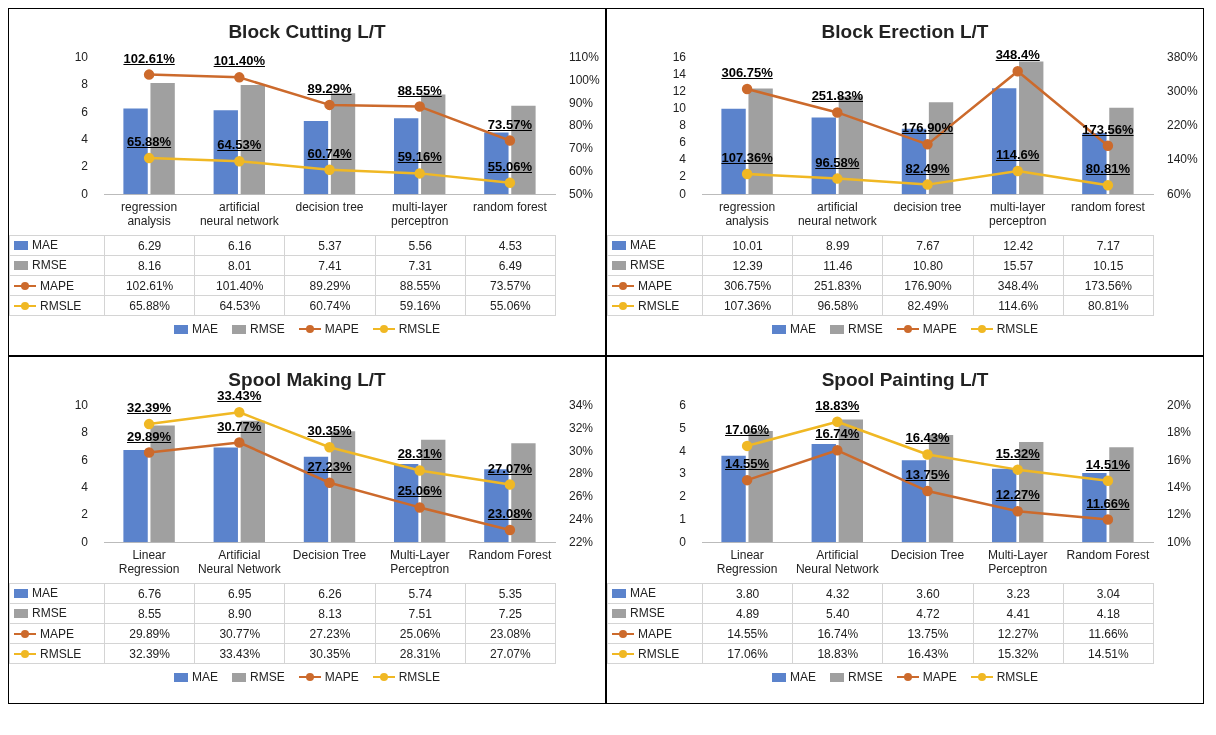 This screenshot has width=1216, height=735. What do you see at coordinates (329, 206) in the screenshot?
I see `x-tick-label: decision tree` at bounding box center [329, 206].